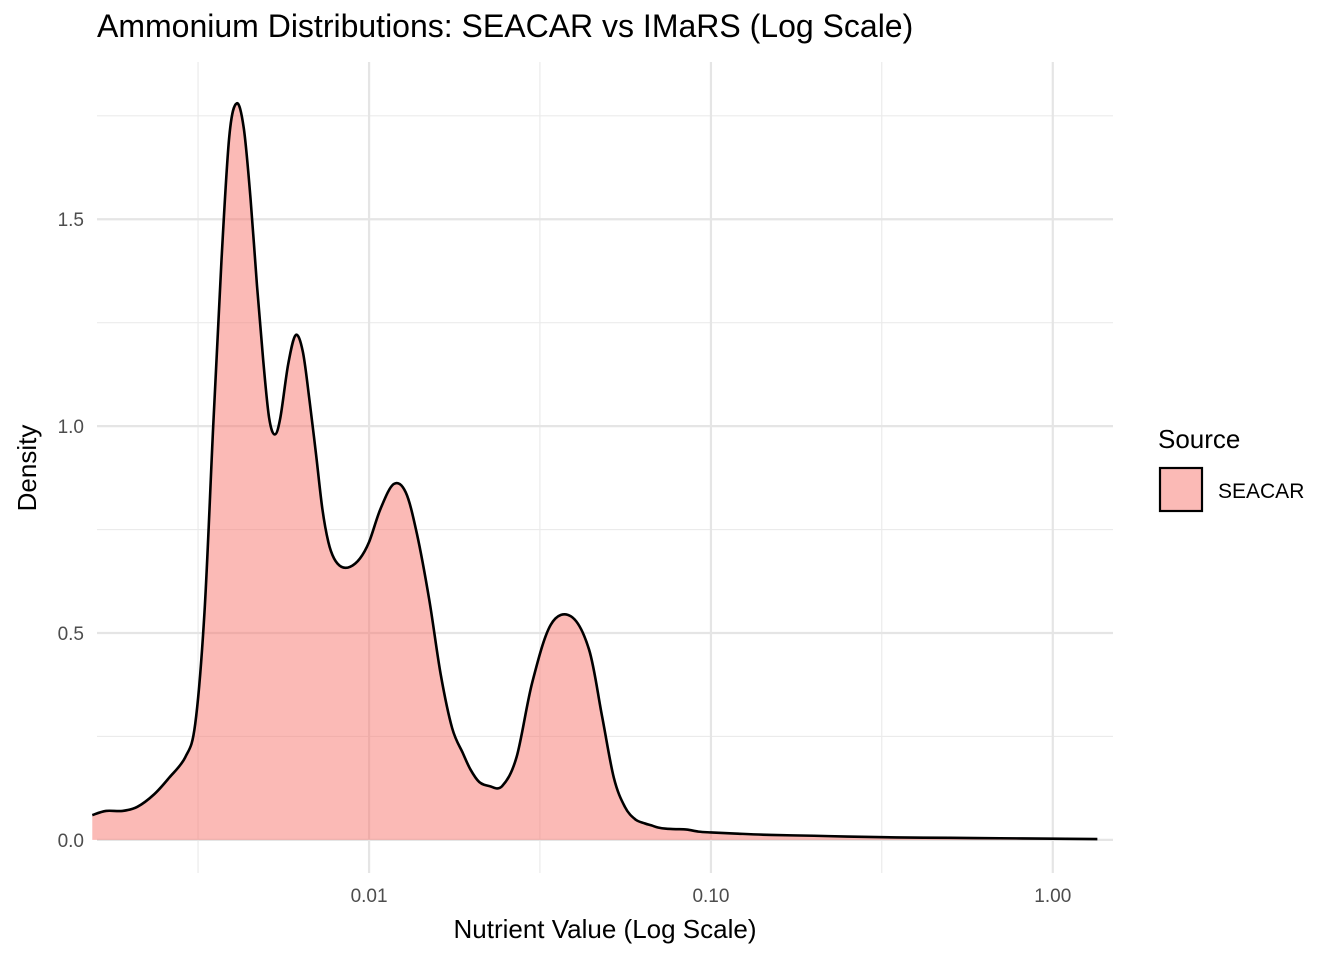 The height and width of the screenshot is (960, 1344). What do you see at coordinates (1199, 439) in the screenshot?
I see `legend-title: Source` at bounding box center [1199, 439].